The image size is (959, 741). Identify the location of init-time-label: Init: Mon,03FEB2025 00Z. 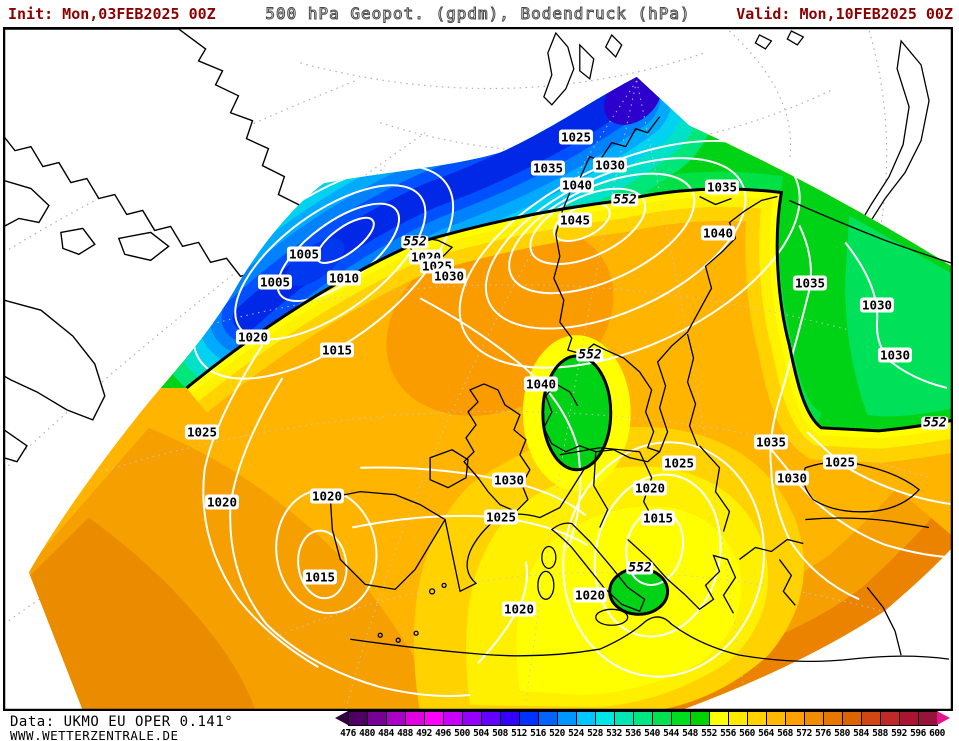
(112, 14).